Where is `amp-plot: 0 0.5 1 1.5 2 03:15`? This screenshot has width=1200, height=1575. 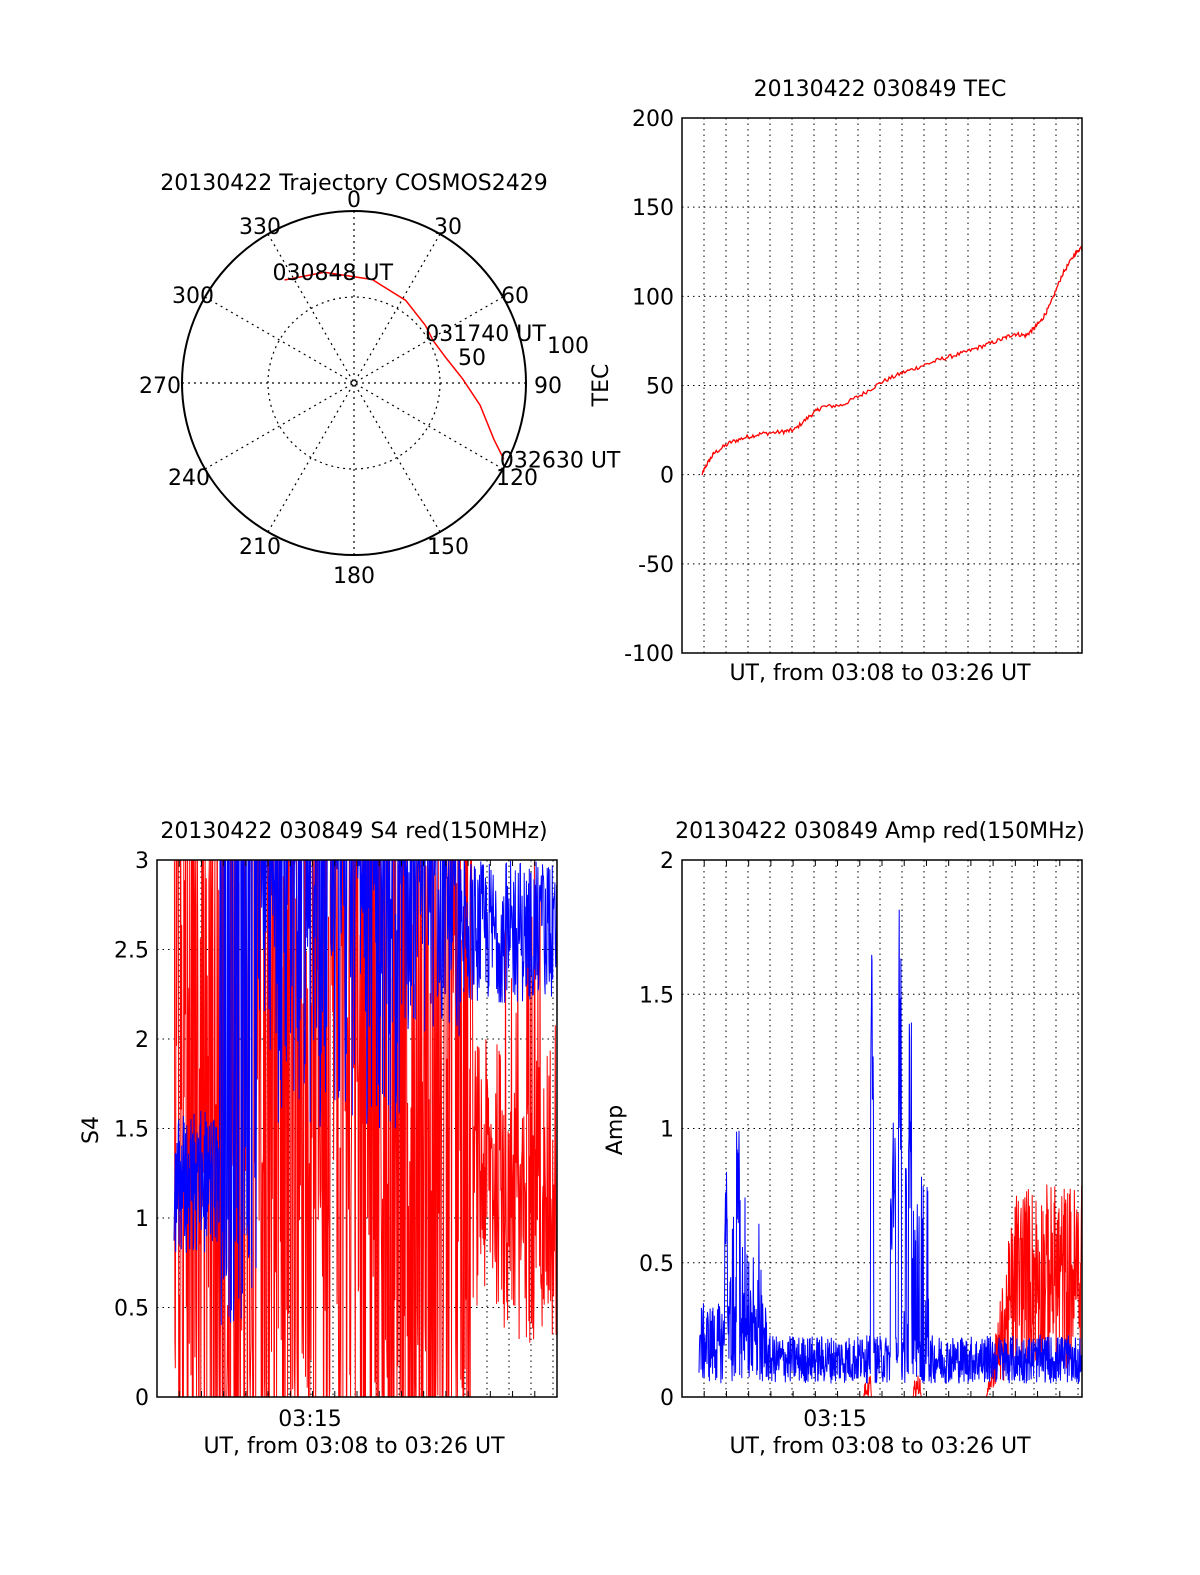 amp-plot: 0 0.5 1 1.5 2 03:15 is located at coordinates (861, 1140).